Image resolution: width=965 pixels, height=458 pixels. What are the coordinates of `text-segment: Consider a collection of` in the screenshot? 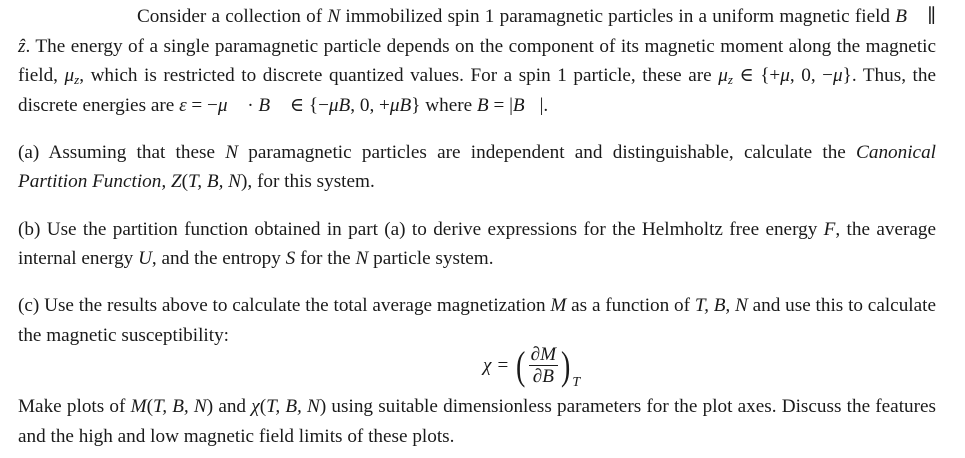 It's located at (232, 16).